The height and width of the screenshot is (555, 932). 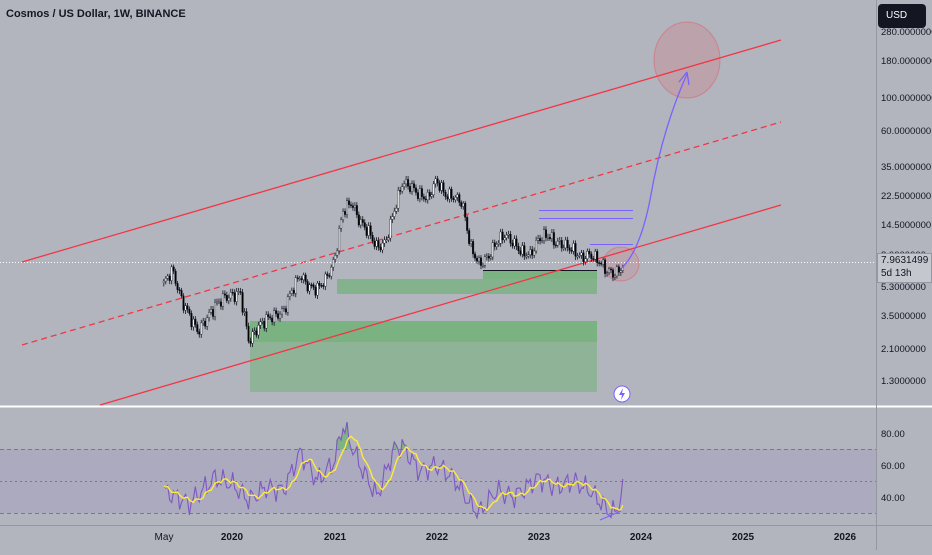 I want to click on price-tick-label: 280.0000000, so click(x=906, y=32).